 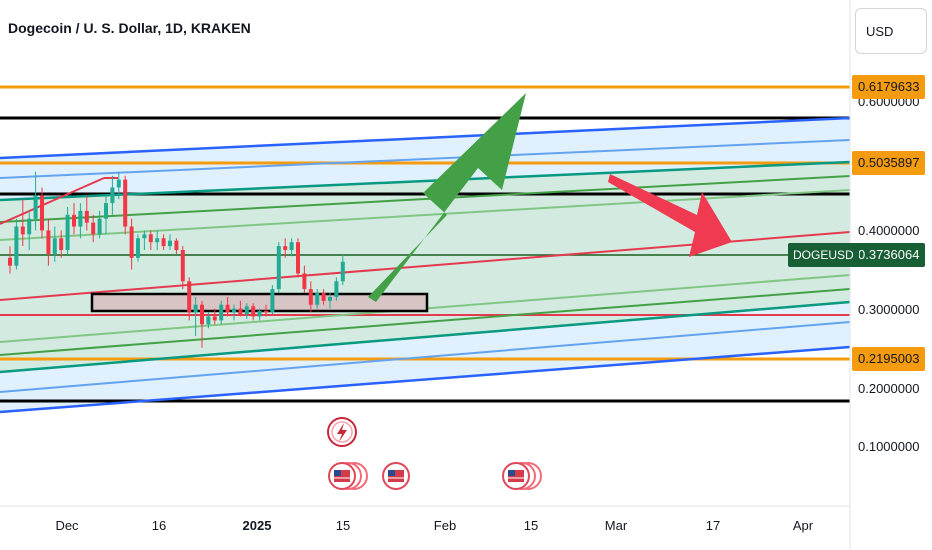 What do you see at coordinates (176, 259) in the screenshot?
I see `candles-group` at bounding box center [176, 259].